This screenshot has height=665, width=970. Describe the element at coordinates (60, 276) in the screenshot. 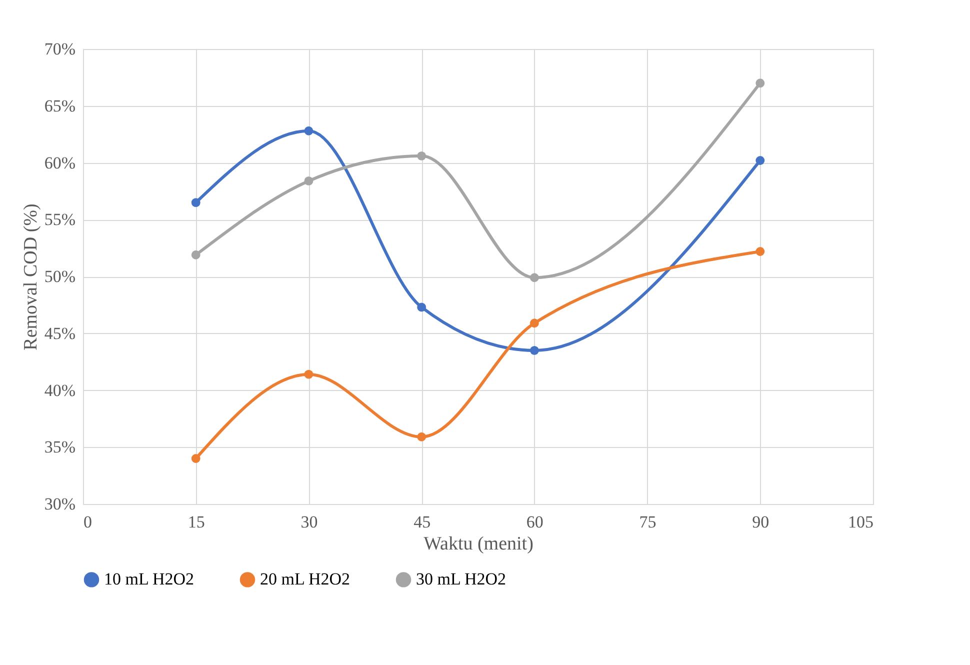

I see `y-tick-label: 50%` at that location.